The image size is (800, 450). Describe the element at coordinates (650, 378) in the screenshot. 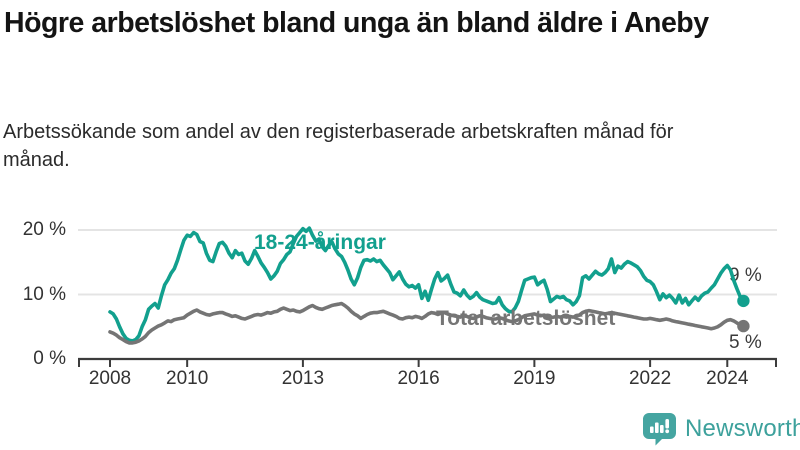

I see `x-tick-label: 2022` at that location.